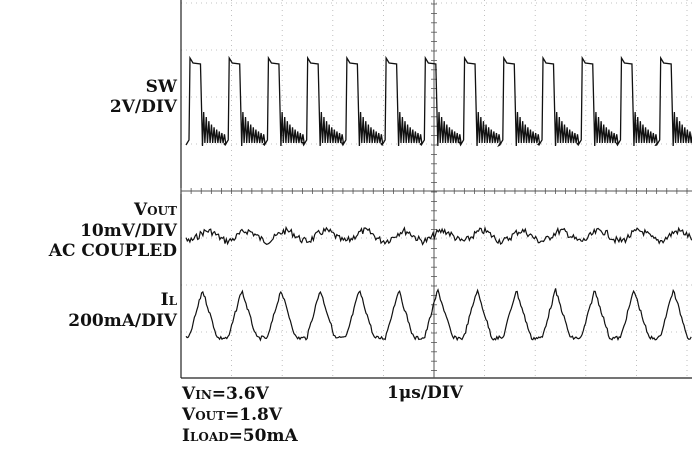 Image resolution: width=692 pixels, height=468 pixels. Describe the element at coordinates (168, 300) in the screenshot. I see `il-name: IL` at that location.